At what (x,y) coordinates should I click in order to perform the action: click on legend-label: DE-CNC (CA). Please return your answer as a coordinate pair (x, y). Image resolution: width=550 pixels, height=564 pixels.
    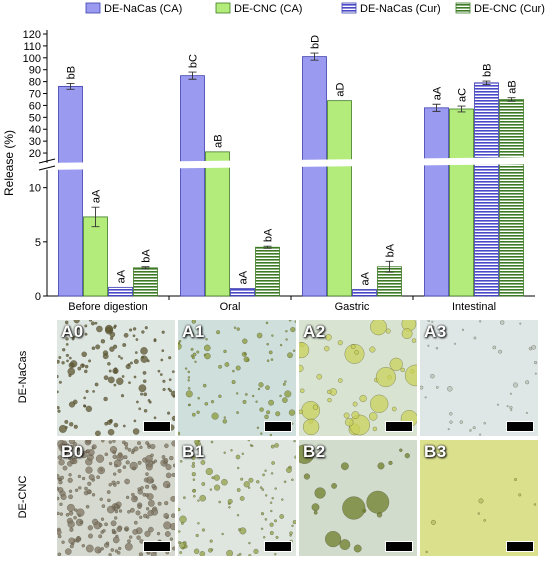
    Looking at the image, I should click on (268, 9).